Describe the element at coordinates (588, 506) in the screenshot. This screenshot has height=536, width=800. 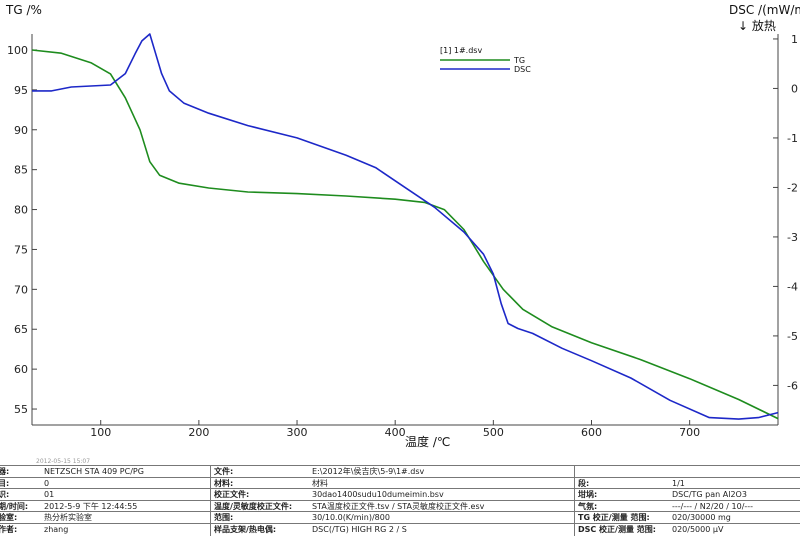
I see `metadata-label: 气氛:` at that location.